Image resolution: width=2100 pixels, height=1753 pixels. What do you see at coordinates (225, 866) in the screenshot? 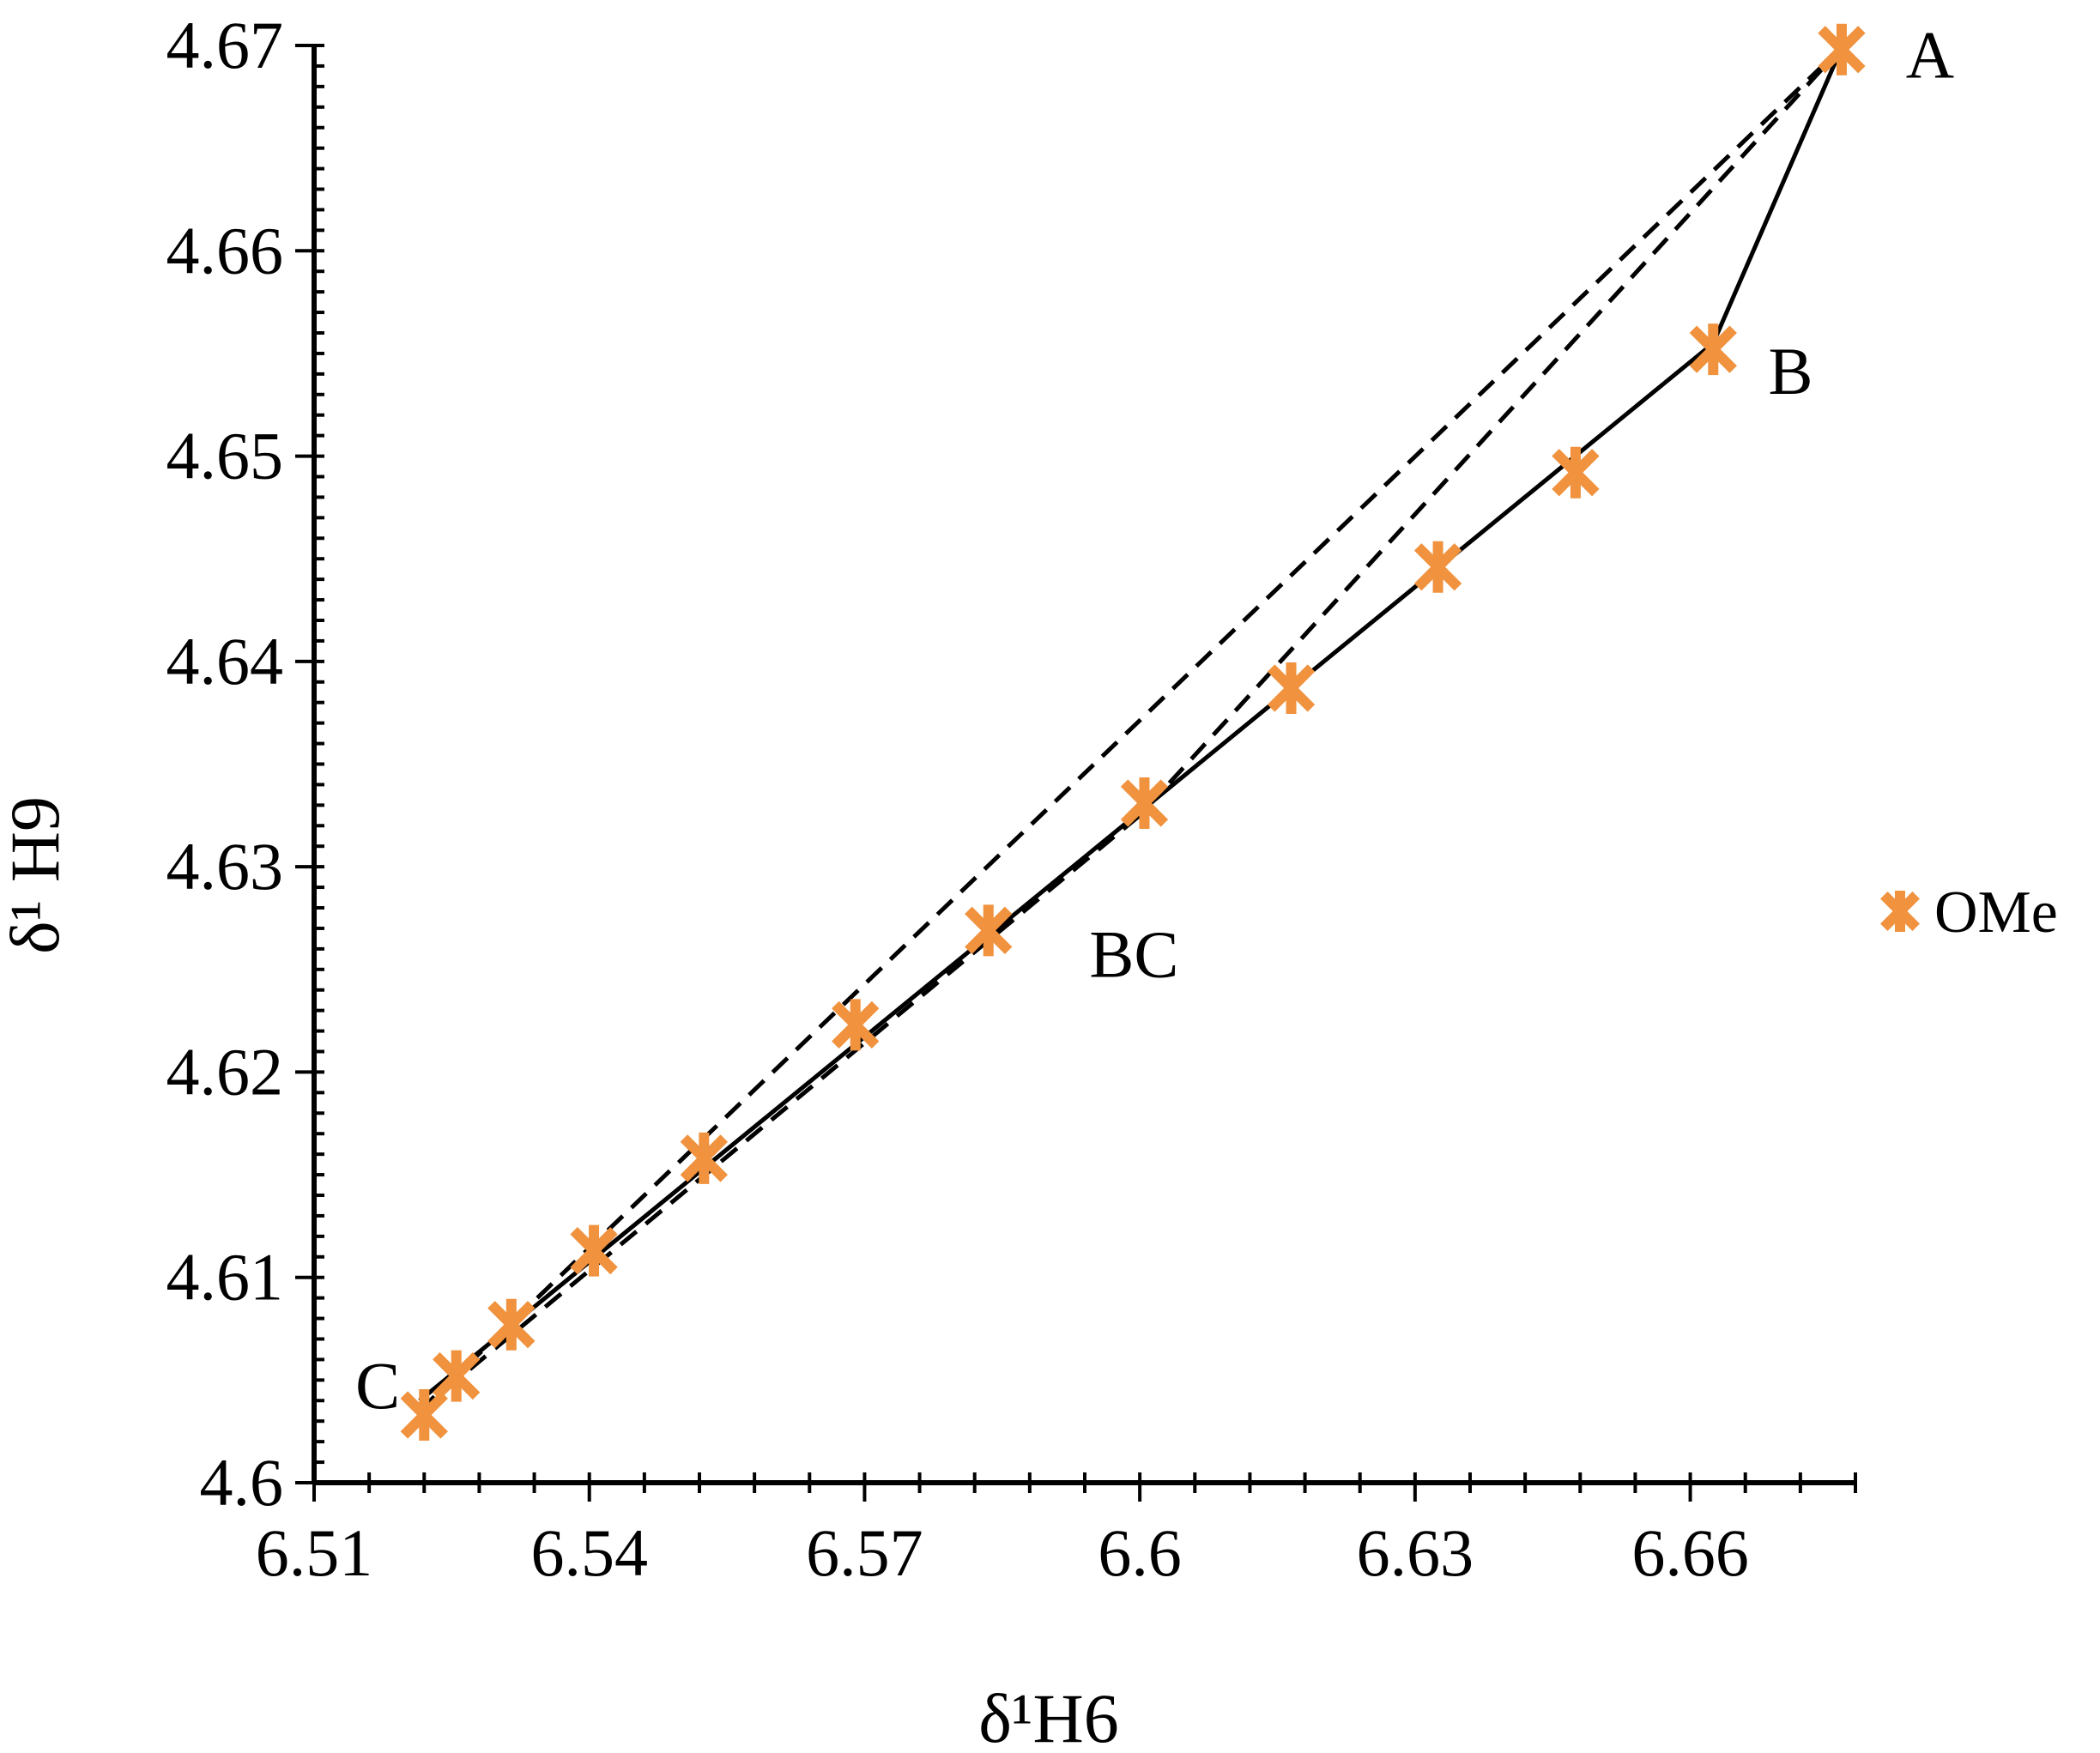
I see `y-tick-label: 4.63` at bounding box center [225, 866].